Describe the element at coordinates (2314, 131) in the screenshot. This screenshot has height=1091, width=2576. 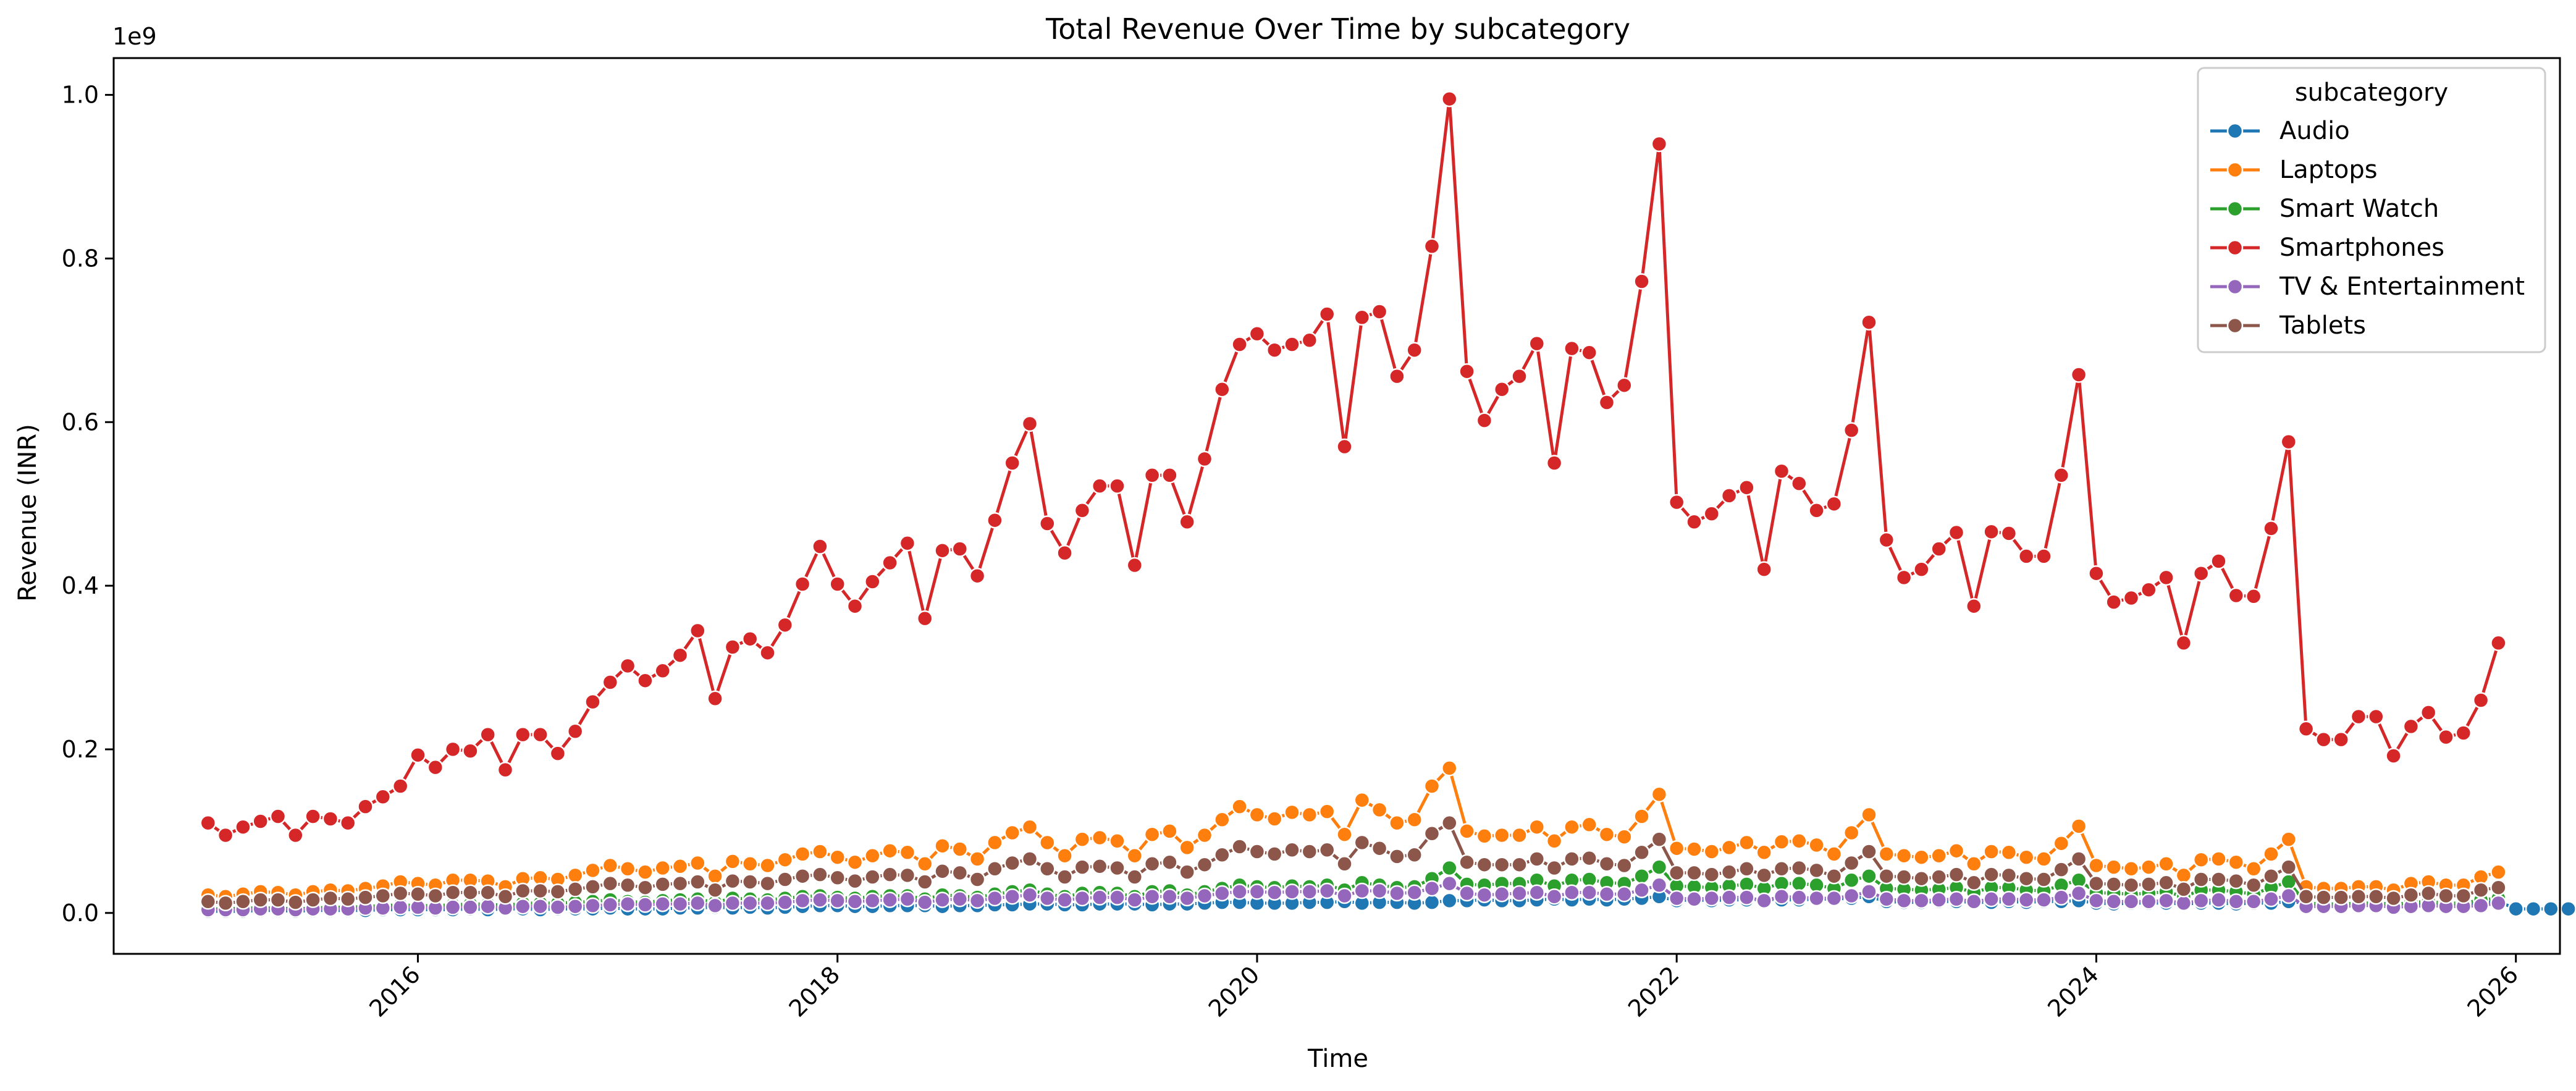
I see `legend-label-0: Audio` at that location.